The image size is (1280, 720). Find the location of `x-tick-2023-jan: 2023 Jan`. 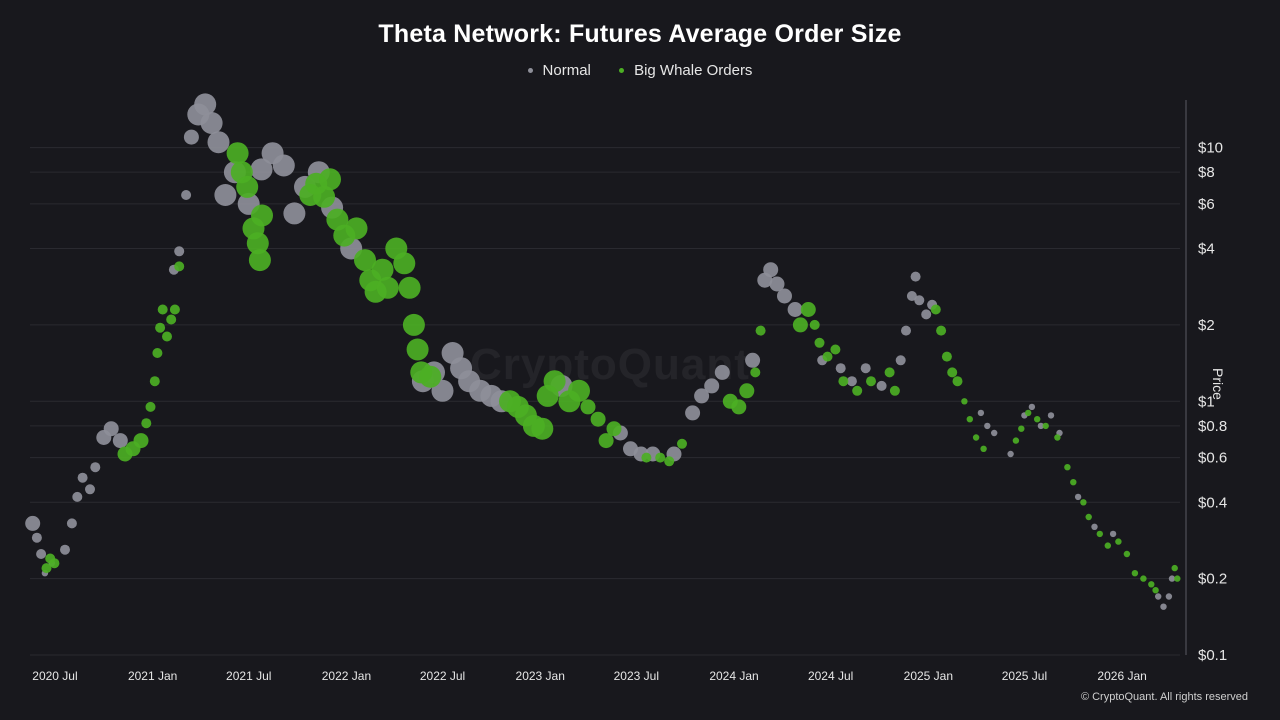

x-tick-2023-jan: 2023 Jan is located at coordinates (540, 676).